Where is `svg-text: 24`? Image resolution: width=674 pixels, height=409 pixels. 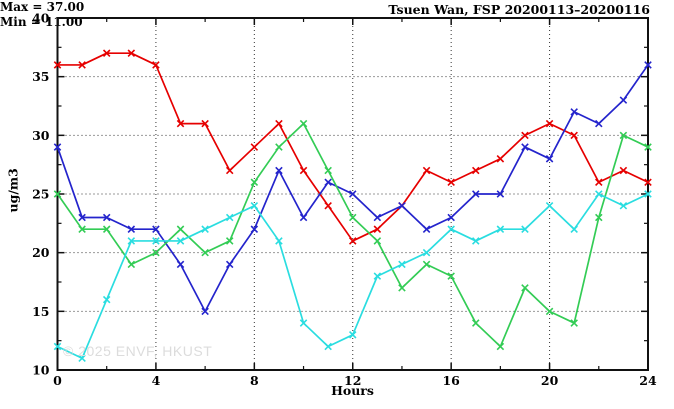
svg-text: 24 is located at coordinates (648, 380).